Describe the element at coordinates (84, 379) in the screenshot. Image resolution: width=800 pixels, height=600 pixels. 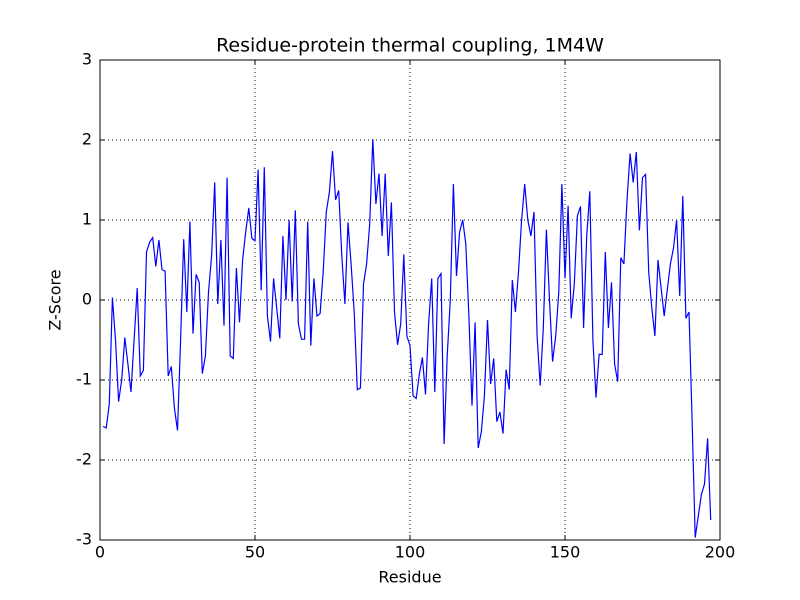
I see `y-tick-label: -1` at that location.